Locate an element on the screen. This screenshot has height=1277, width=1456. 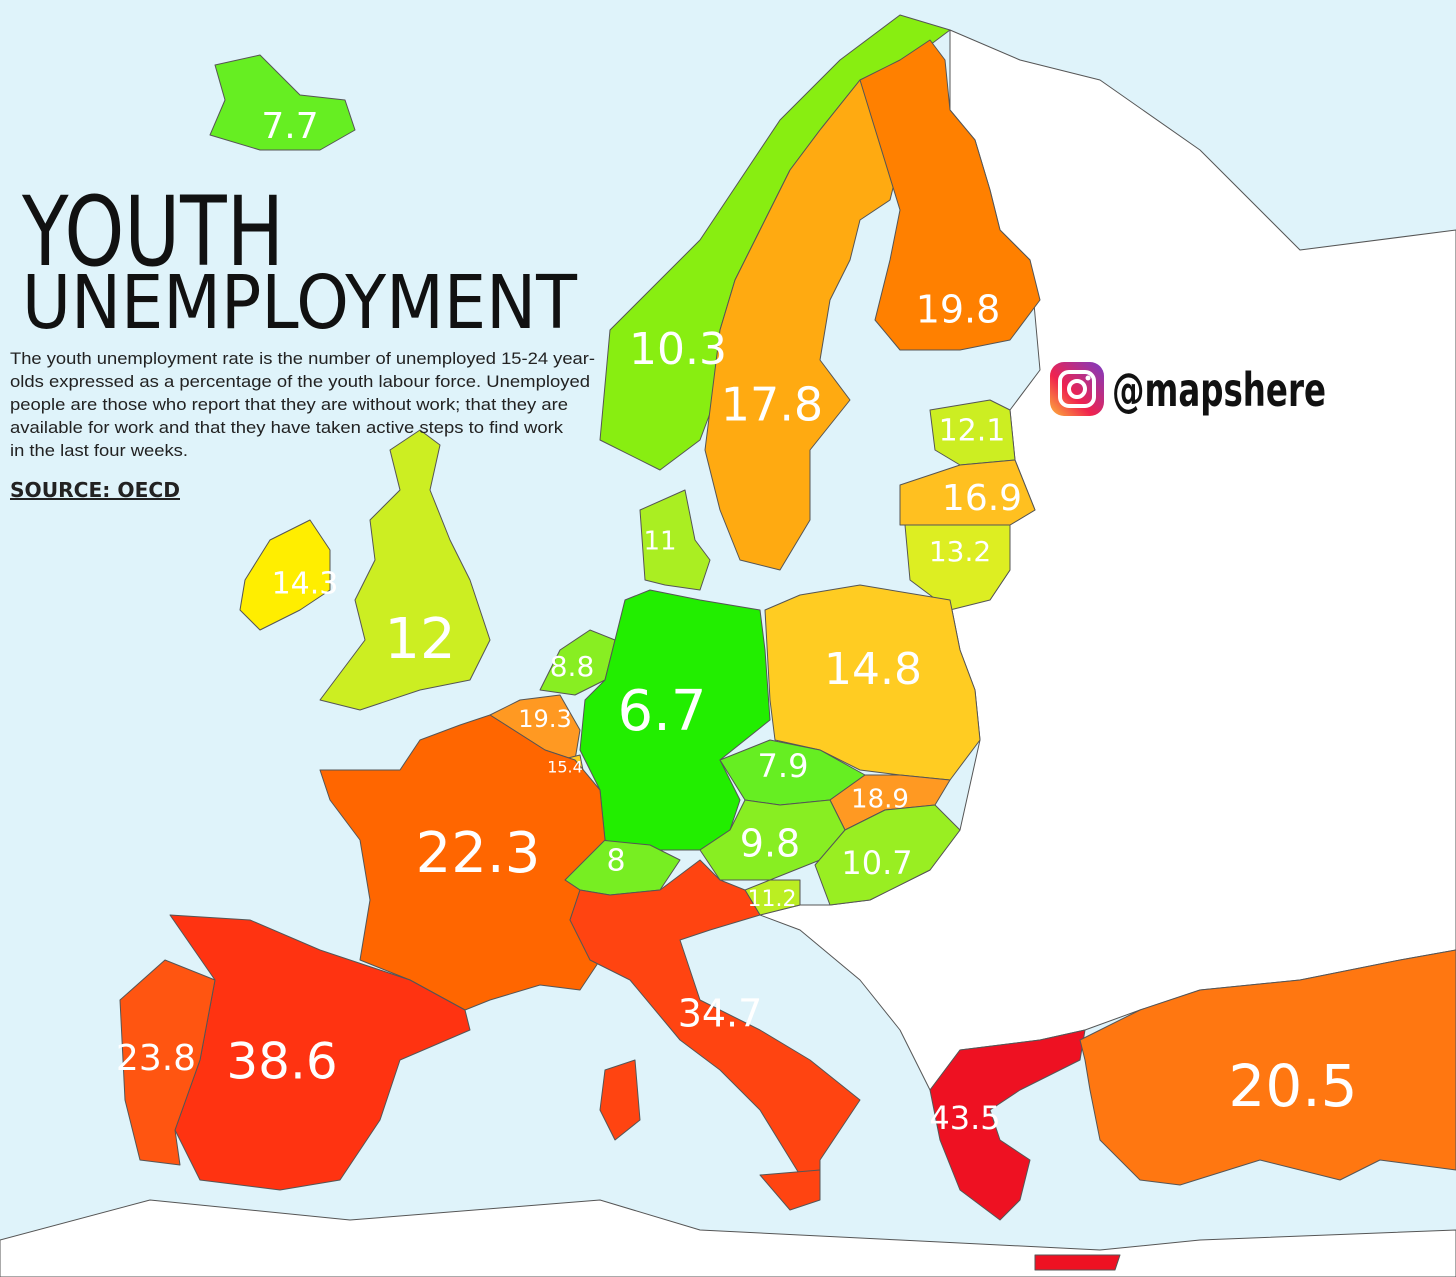
value-label: 13.2 is located at coordinates (960, 551).